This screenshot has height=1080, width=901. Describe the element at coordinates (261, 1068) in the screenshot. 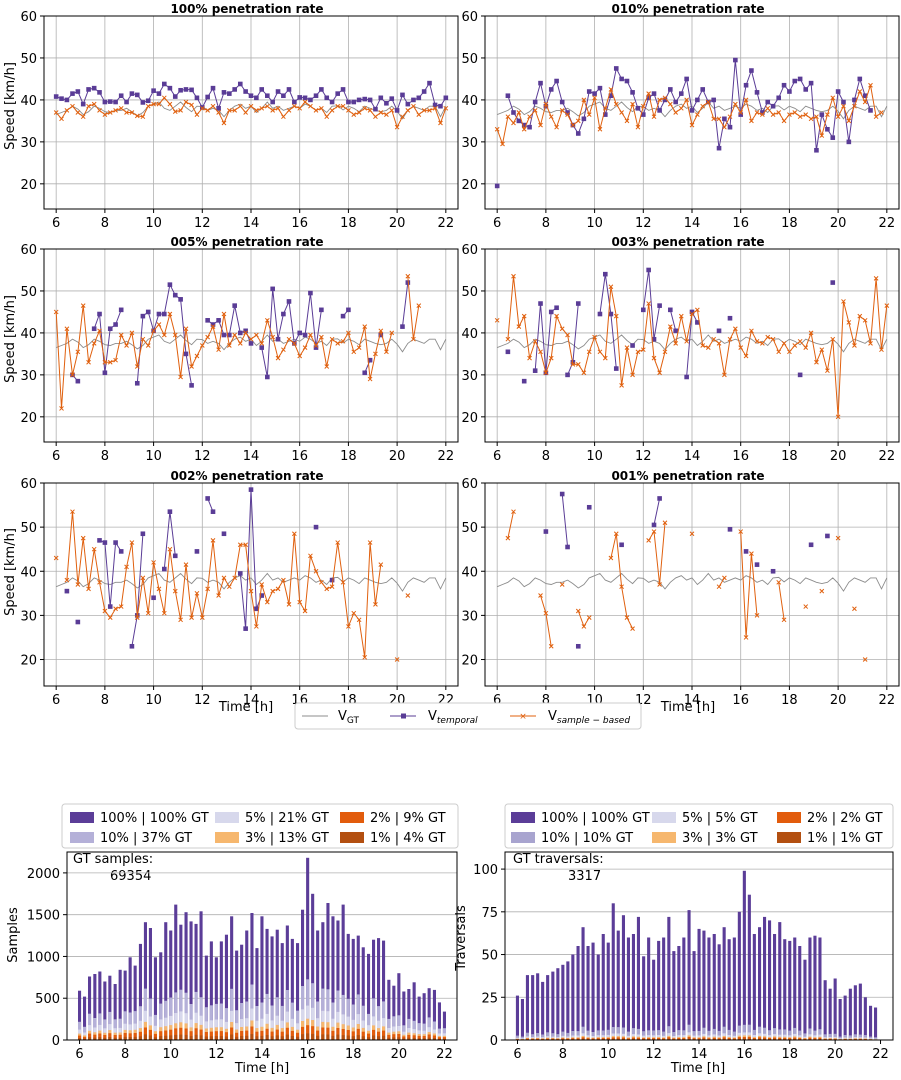

I see `x-axis-label: Time [h]` at that location.